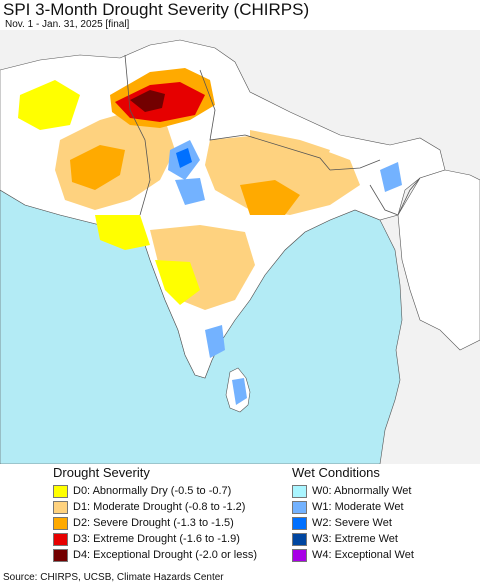  I want to click on patch-d4-north, so click(147, 101).